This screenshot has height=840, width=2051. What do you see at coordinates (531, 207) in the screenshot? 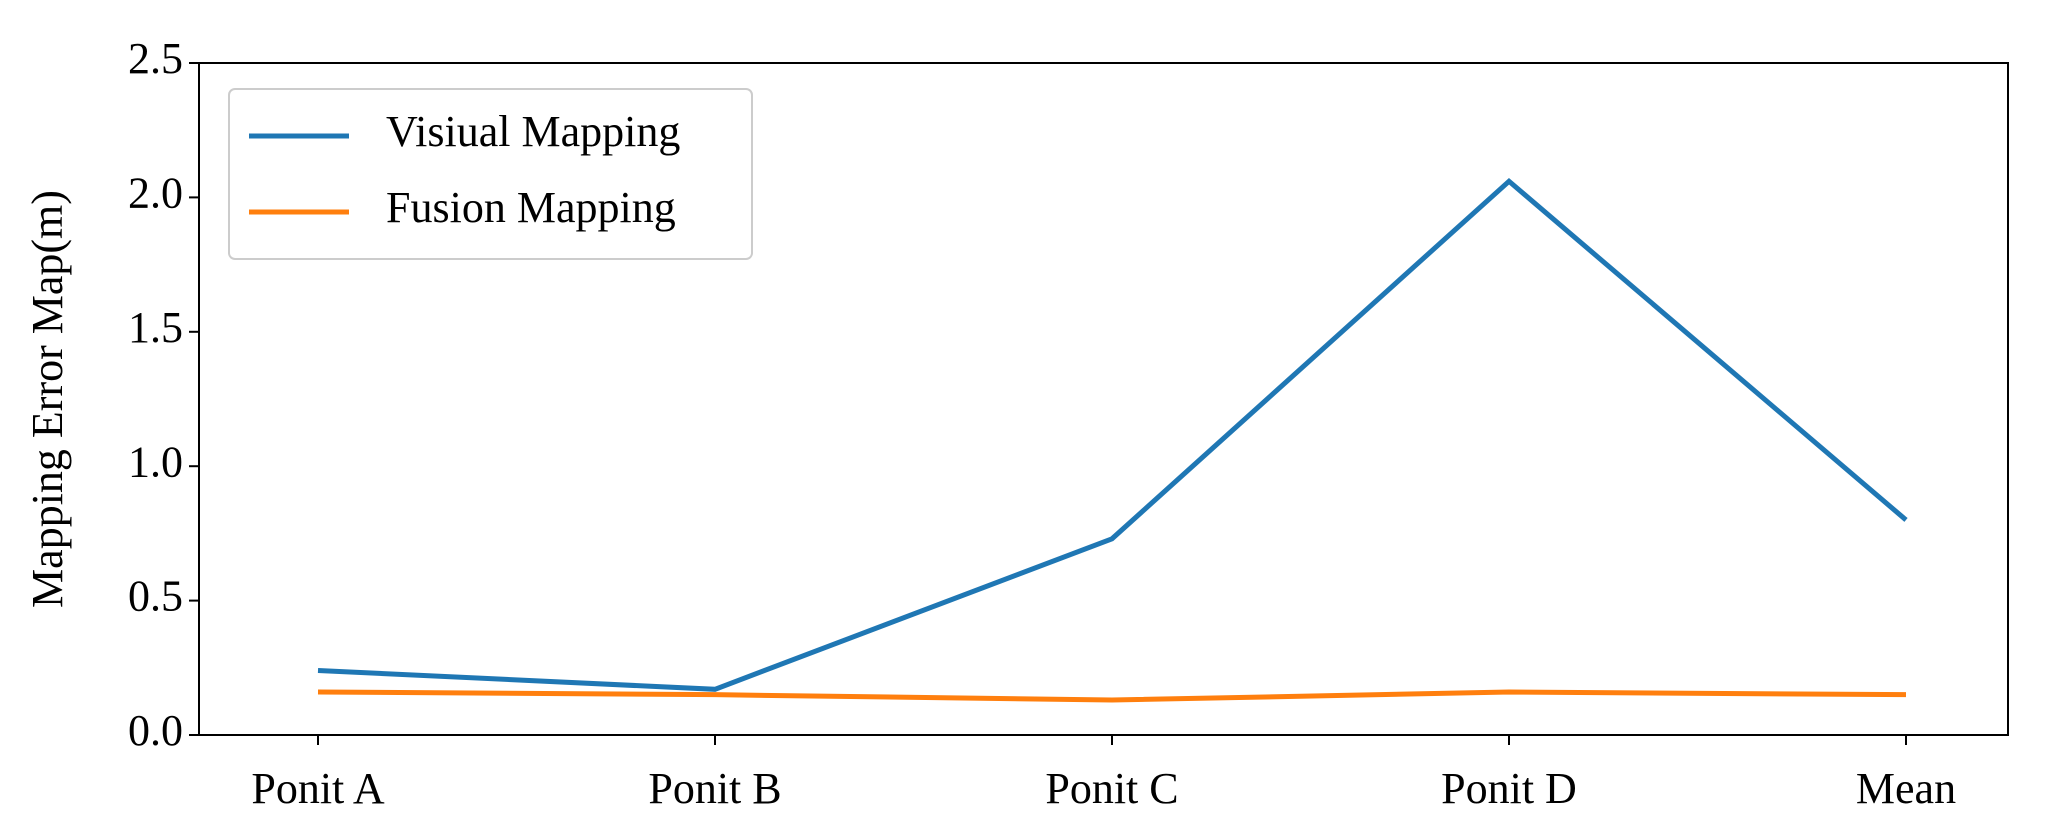
I see `legend-label: Fusion Mapping` at bounding box center [531, 207].